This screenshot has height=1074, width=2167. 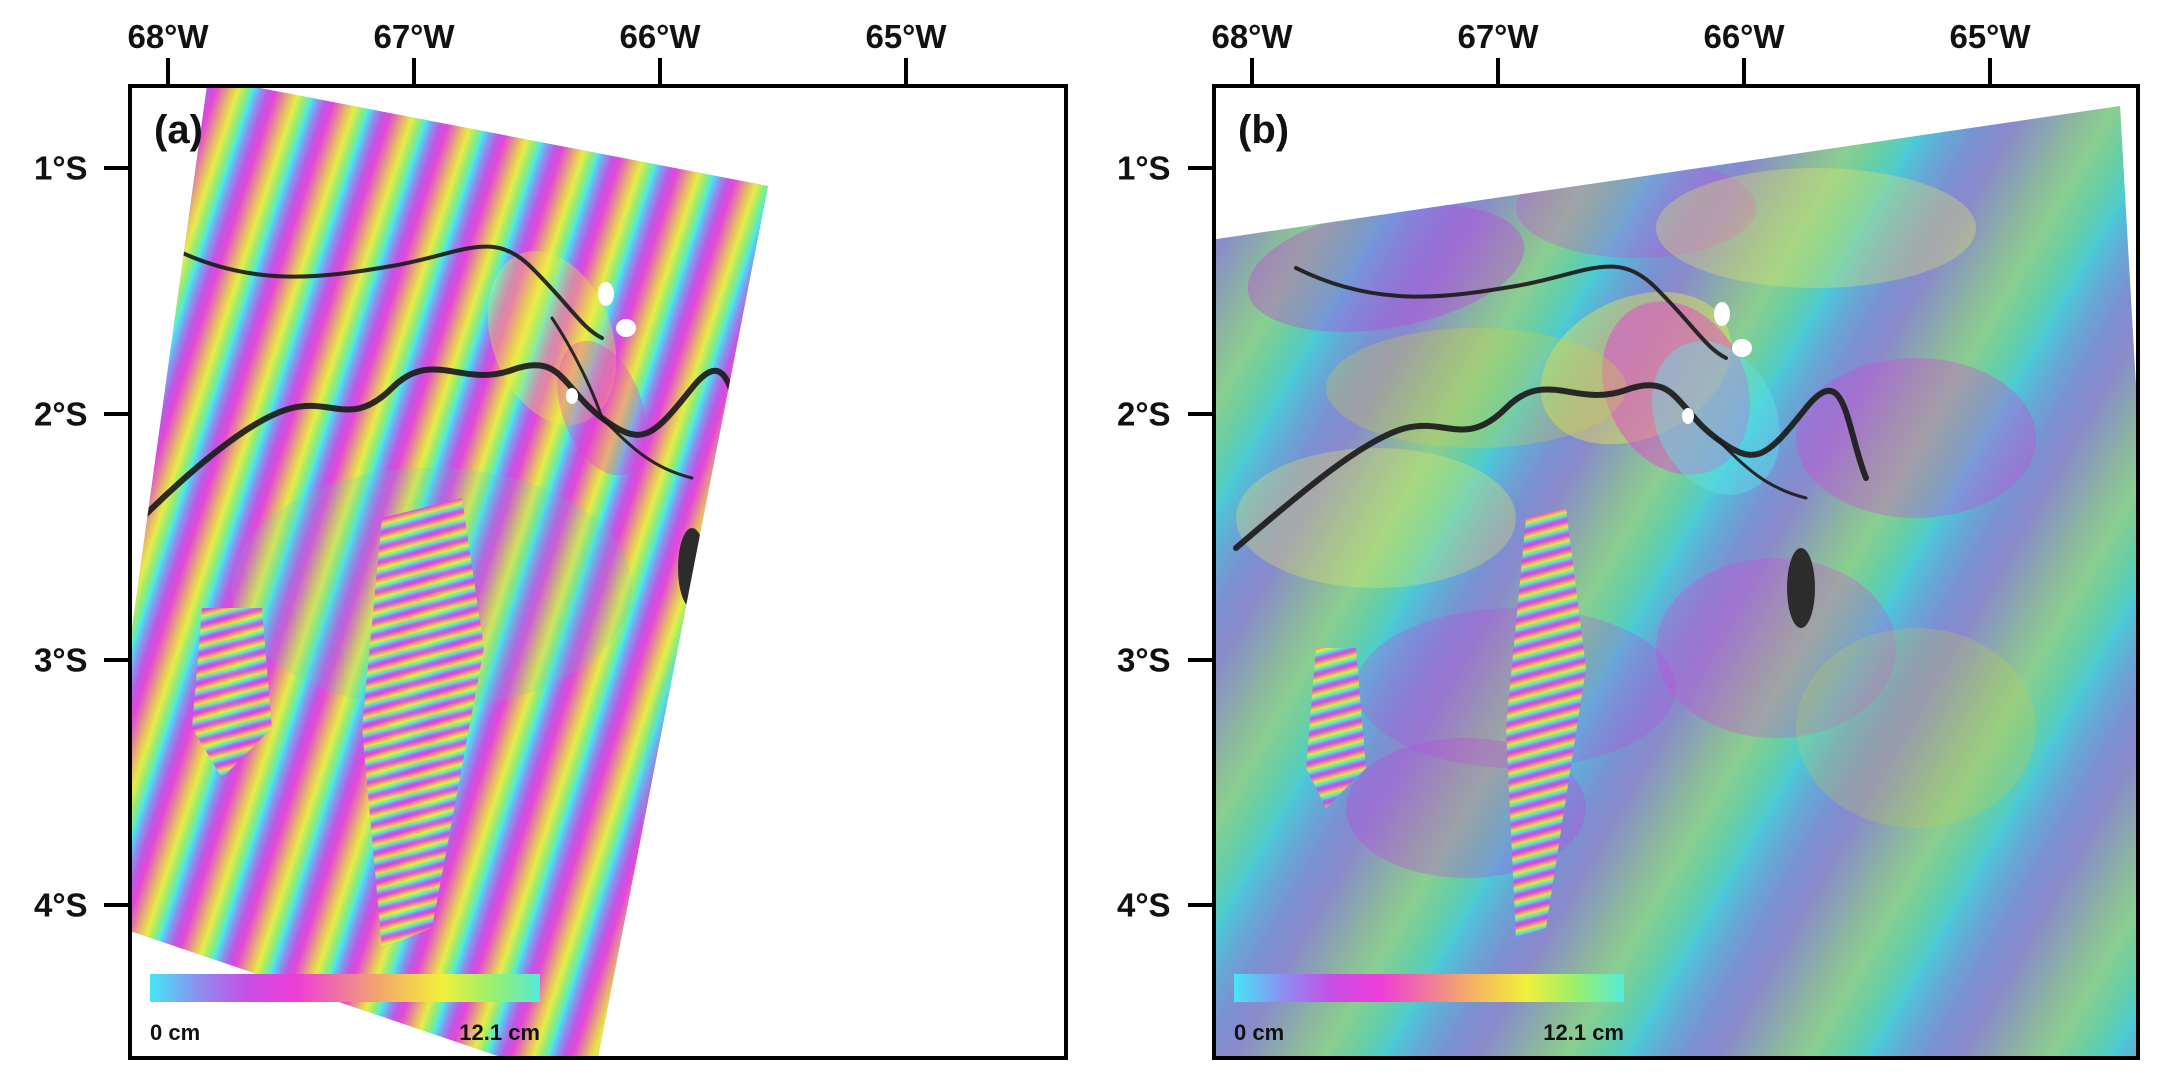 I want to click on panel-b-label: (b), so click(x=1264, y=130).